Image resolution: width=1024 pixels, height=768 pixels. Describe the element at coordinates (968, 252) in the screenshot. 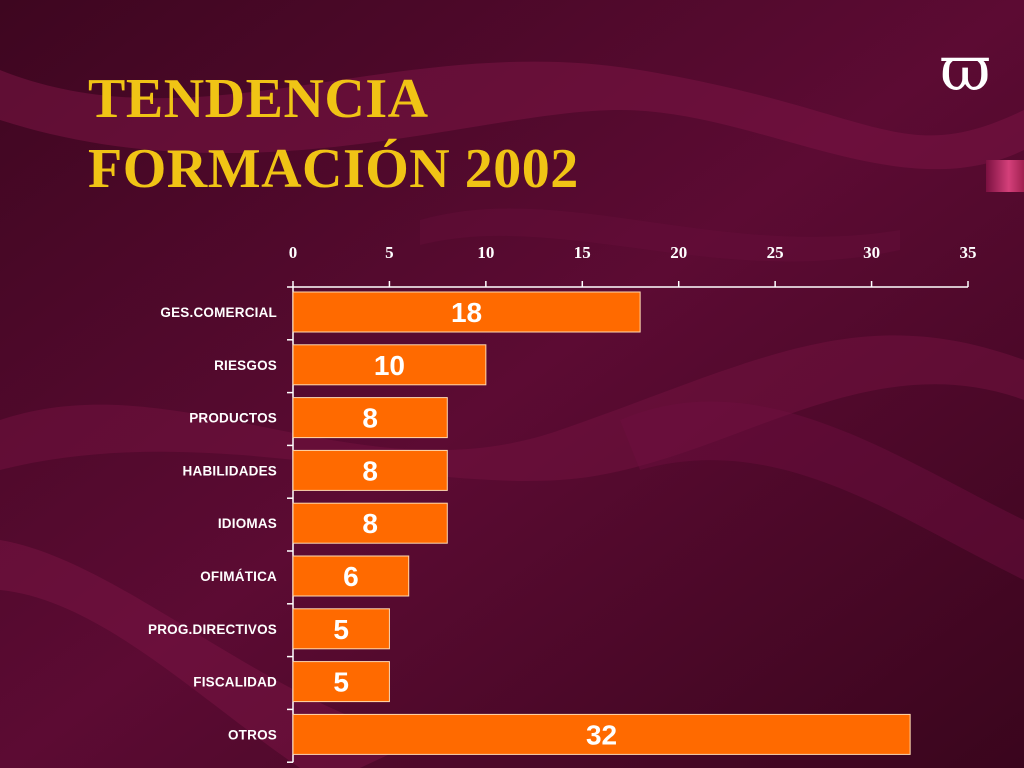

I see `x-tick-label: 35` at that location.